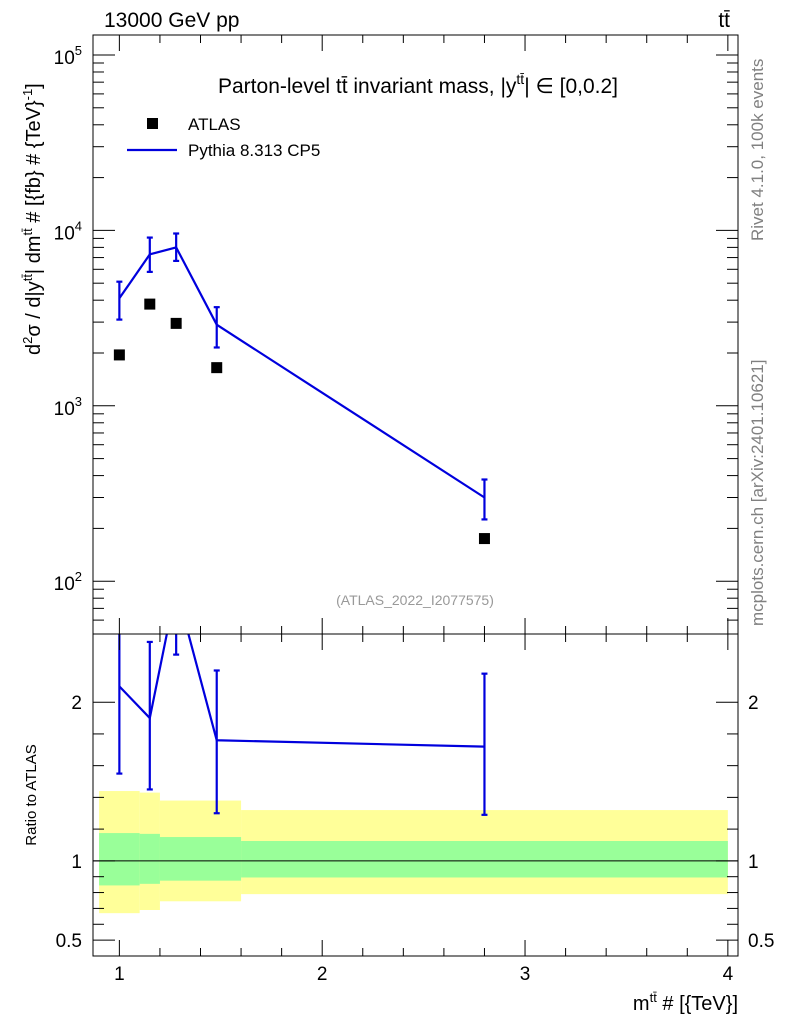 The height and width of the screenshot is (1024, 786). What do you see at coordinates (685, 1002) in the screenshot?
I see `x-axis-label: mtt̄ # [{TeV}]` at bounding box center [685, 1002].